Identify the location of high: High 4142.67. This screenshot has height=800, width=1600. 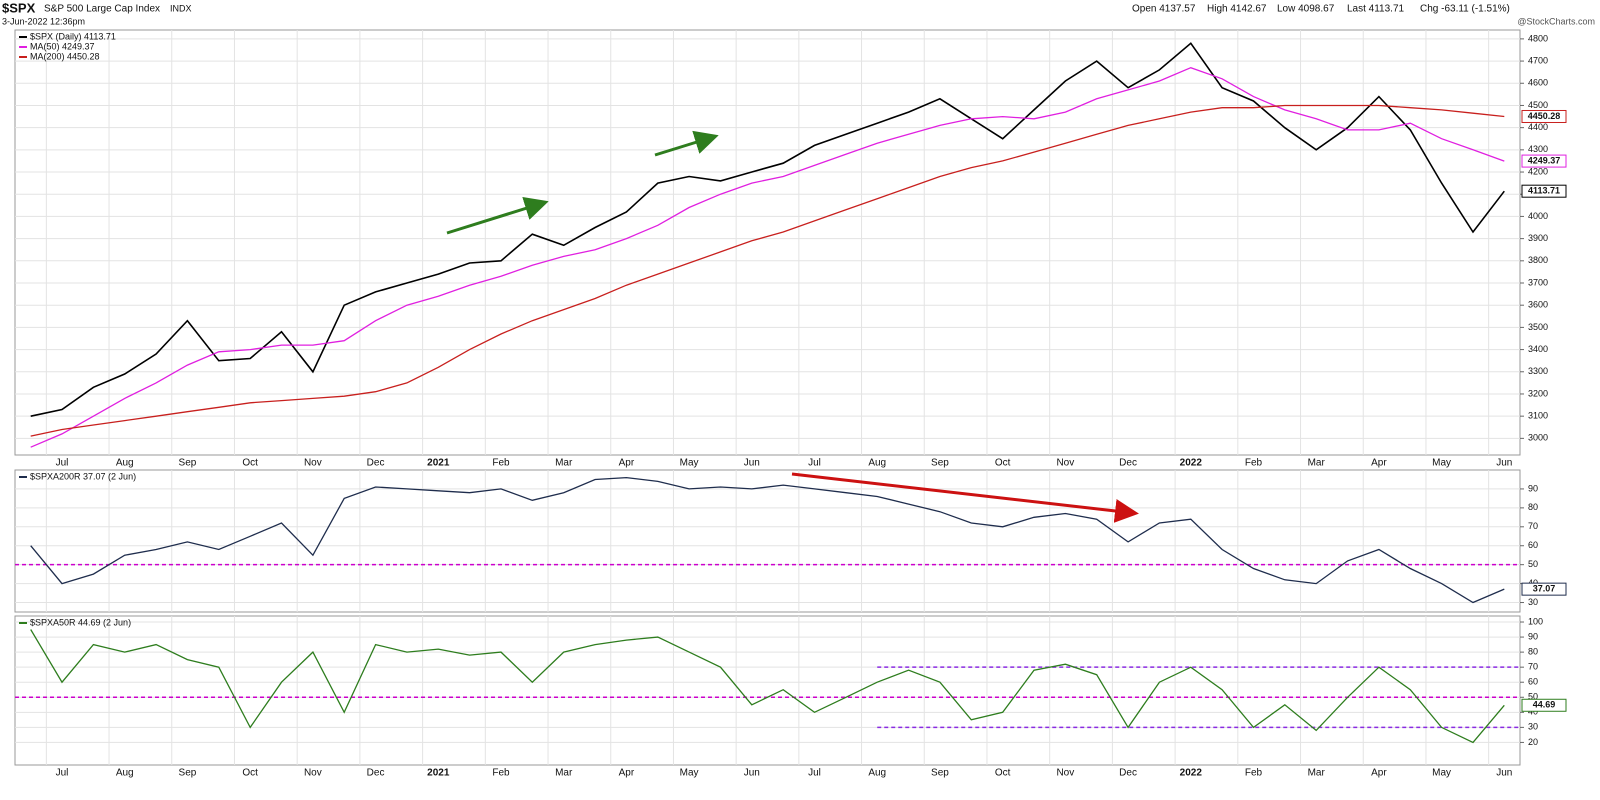
(1237, 9).